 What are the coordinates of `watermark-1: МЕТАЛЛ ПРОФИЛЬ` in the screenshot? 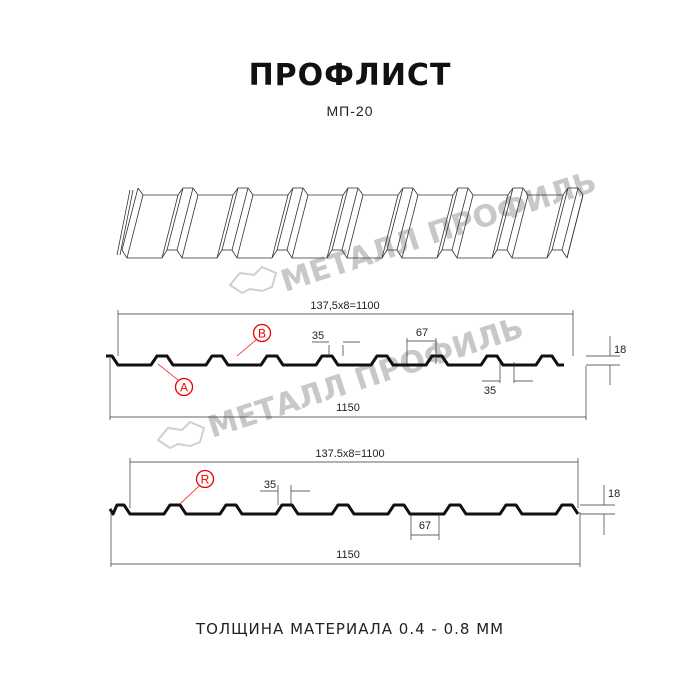 It's located at (414, 232).